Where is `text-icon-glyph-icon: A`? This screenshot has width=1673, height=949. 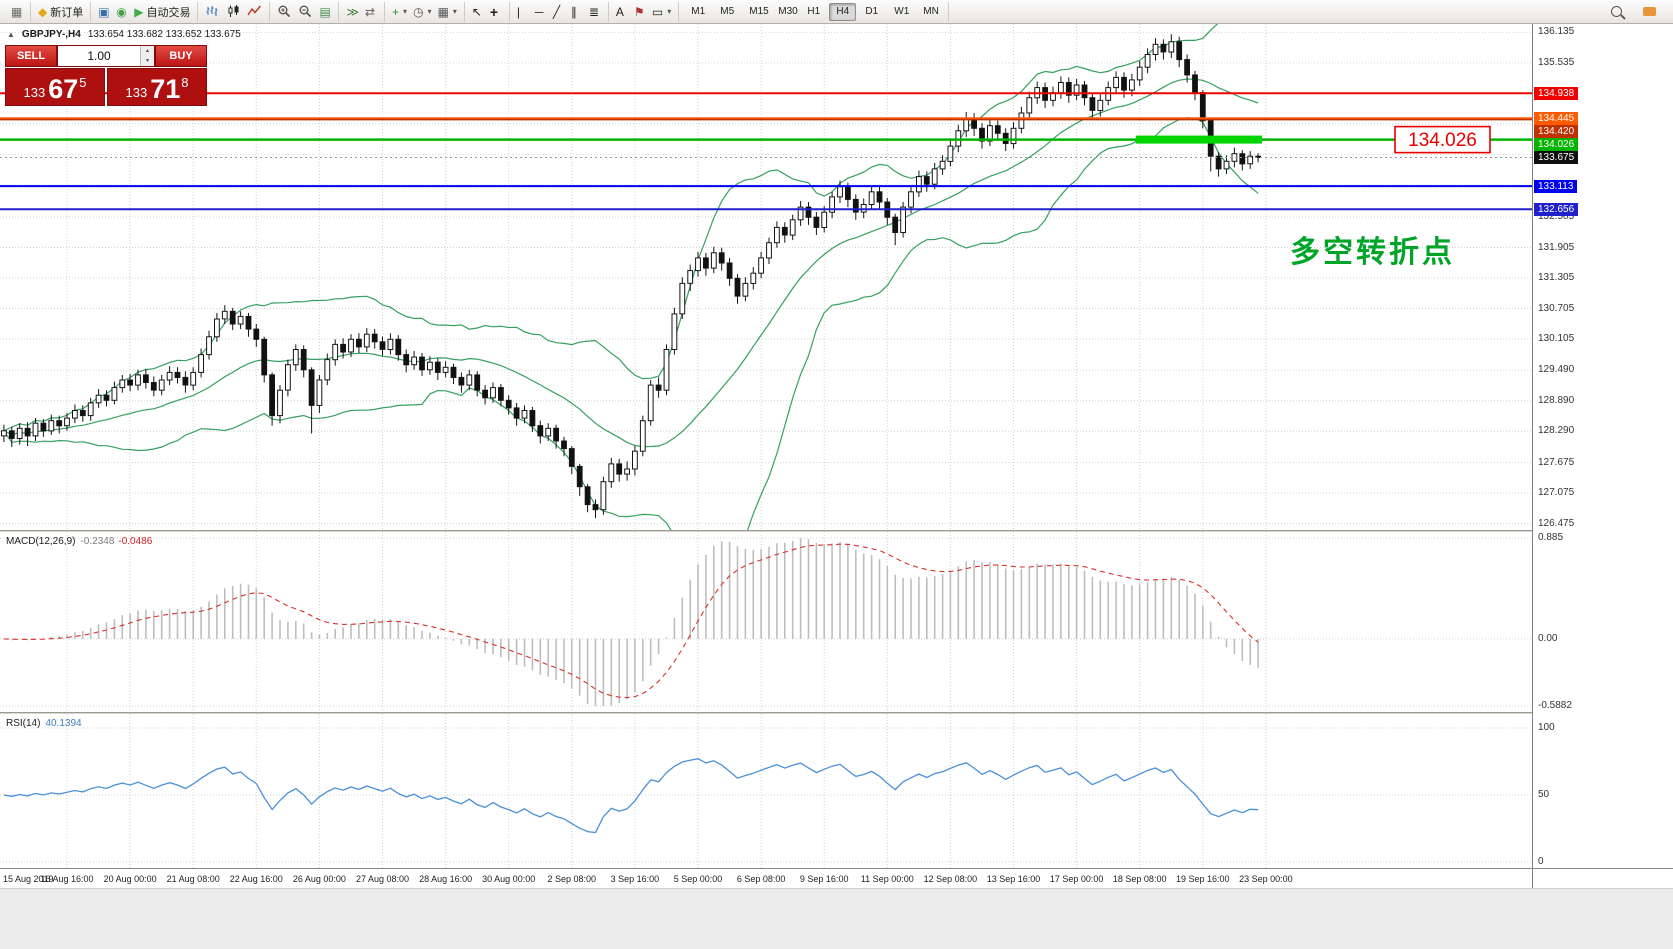
text-icon-glyph-icon: A is located at coordinates (619, 11).